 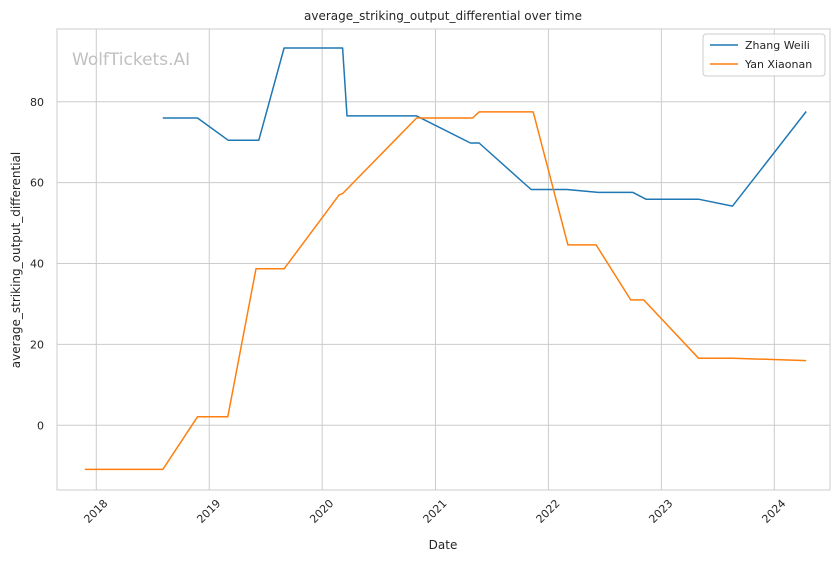 I want to click on y-tick-label: 40, so click(x=37, y=264).